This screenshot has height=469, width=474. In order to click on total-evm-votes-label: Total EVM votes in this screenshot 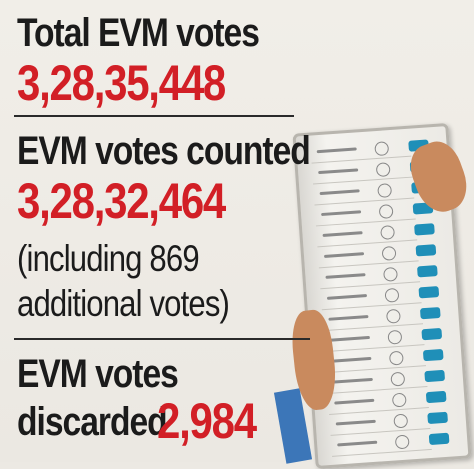, I will do `click(138, 33)`.